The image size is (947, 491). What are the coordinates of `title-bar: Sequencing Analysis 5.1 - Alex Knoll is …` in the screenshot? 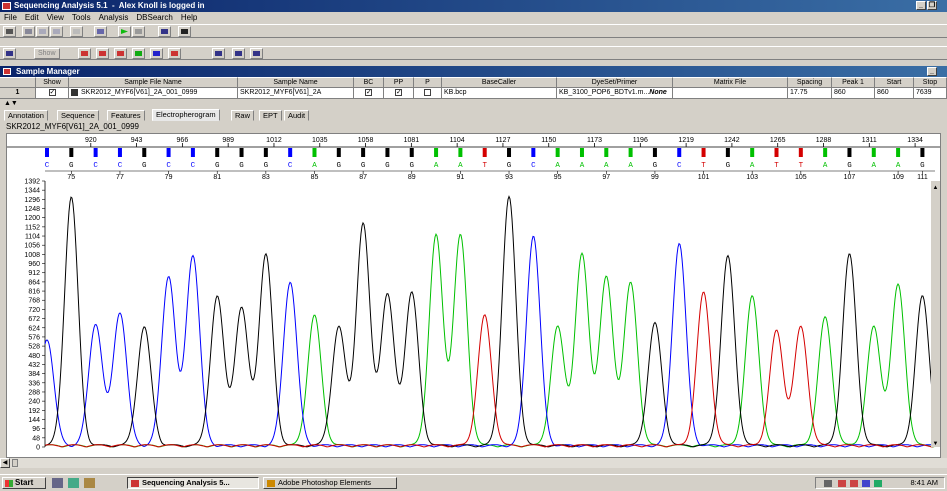 It's located at (473, 6).